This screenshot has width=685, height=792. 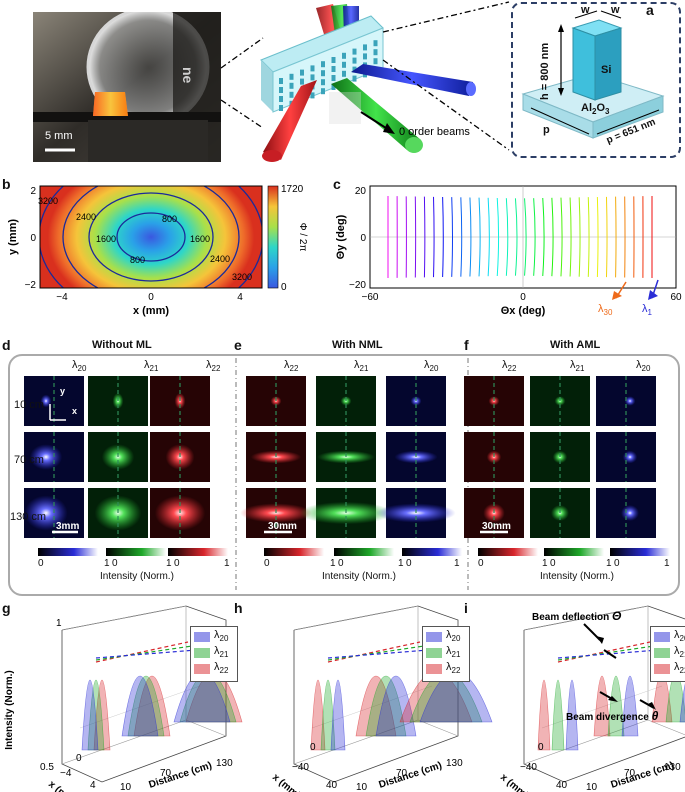 I want to click on panel-label-b: b, so click(x=6, y=184).